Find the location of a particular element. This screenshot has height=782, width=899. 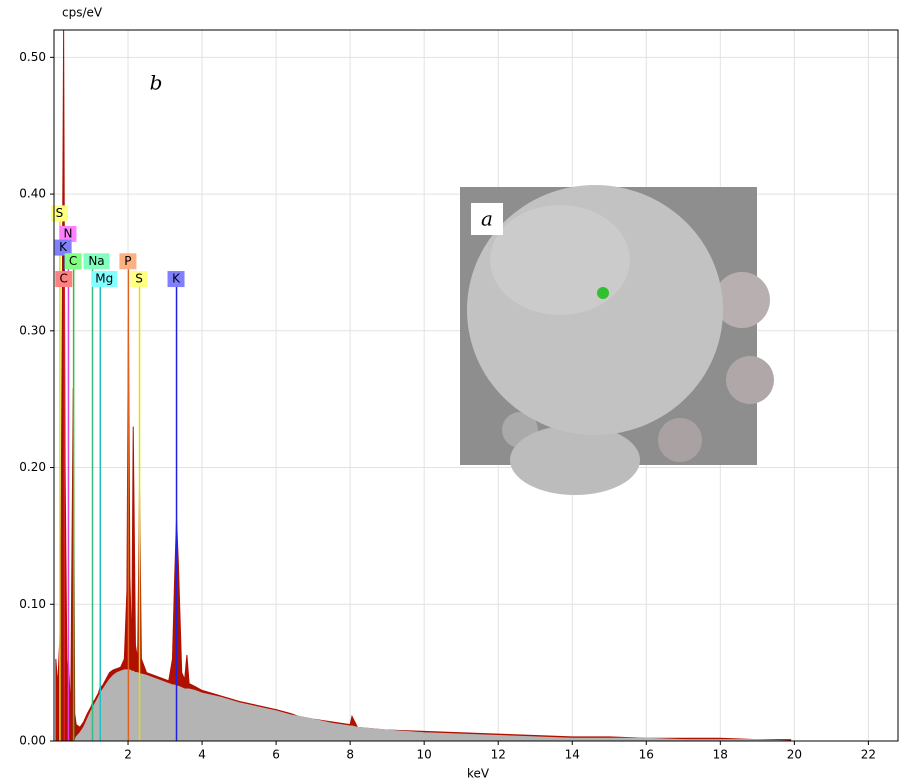

annotation: a is located at coordinates (487, 219).